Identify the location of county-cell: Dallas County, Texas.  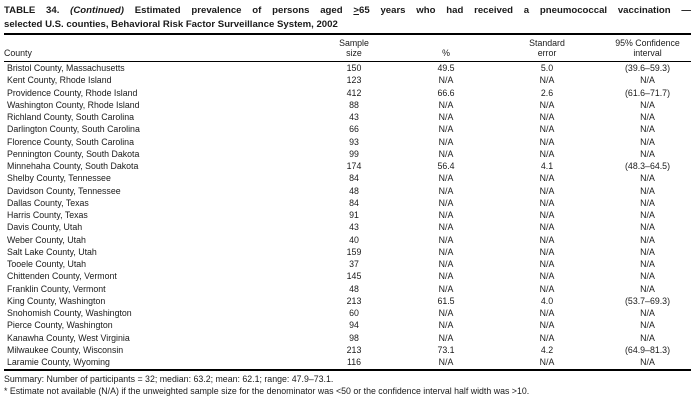
(48, 202).